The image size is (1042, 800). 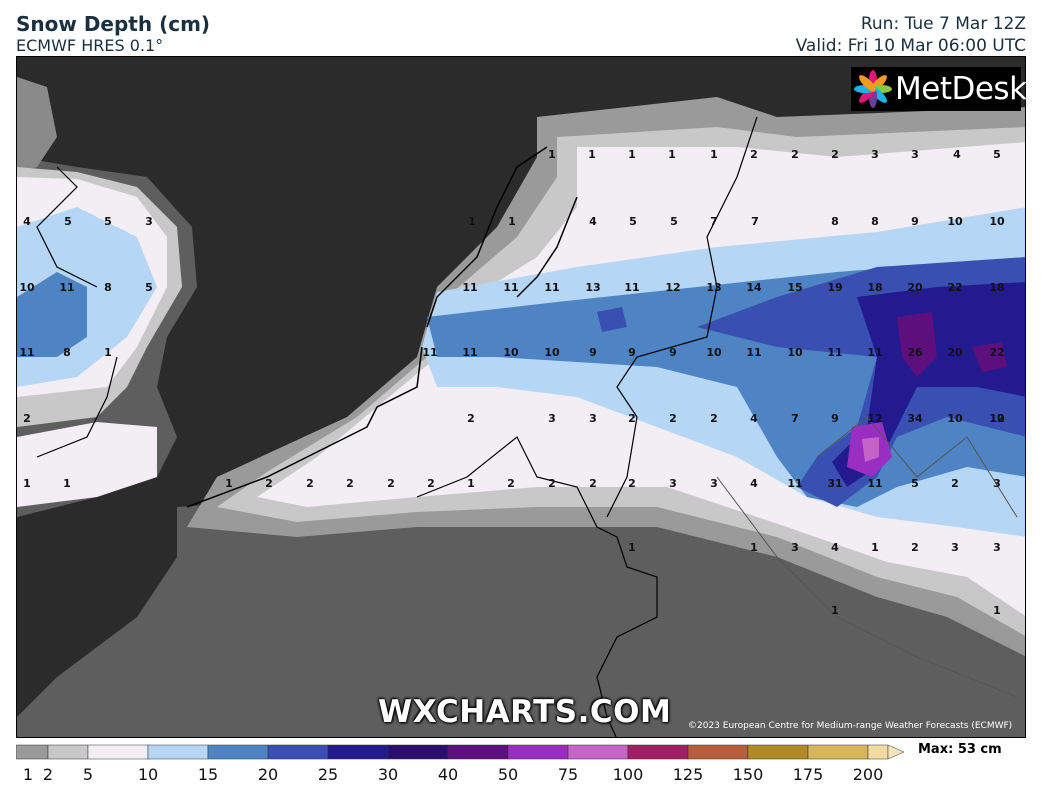 What do you see at coordinates (794, 287) in the screenshot?
I see `snow-depth-value: 15` at bounding box center [794, 287].